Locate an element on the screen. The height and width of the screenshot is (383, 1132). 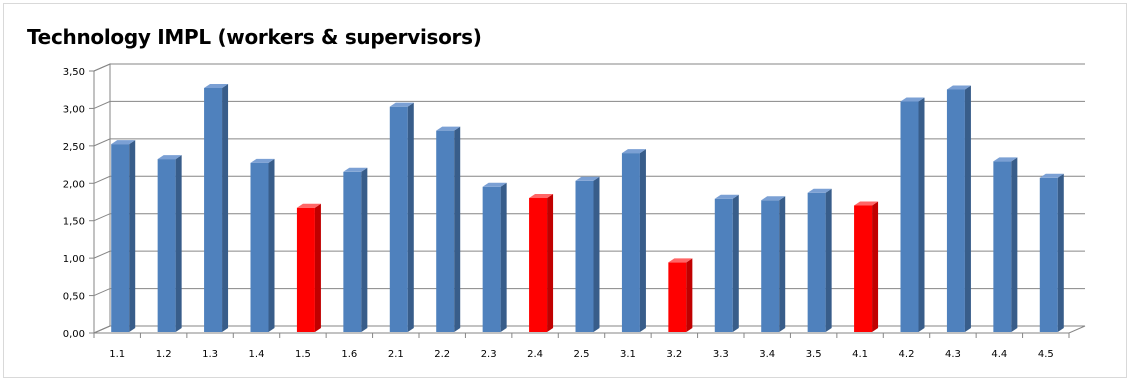
bar-side-4.4 is located at coordinates (1014, 244).